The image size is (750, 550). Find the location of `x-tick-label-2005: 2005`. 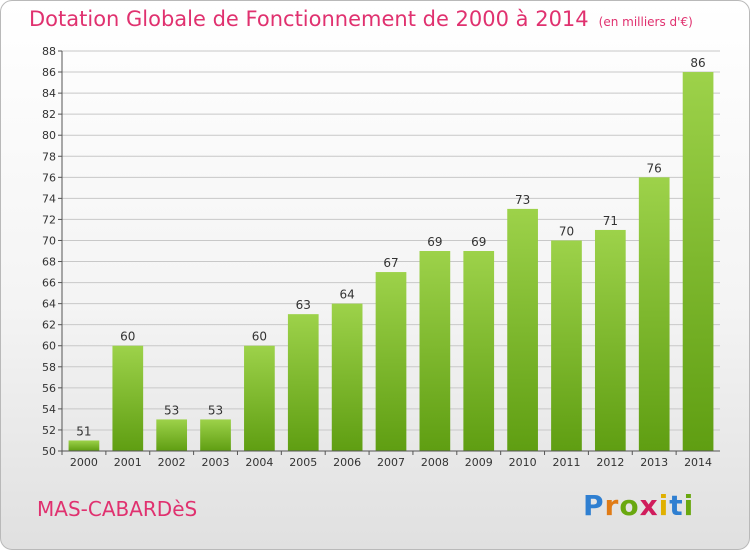

x-tick-label-2005: 2005 is located at coordinates (303, 462).